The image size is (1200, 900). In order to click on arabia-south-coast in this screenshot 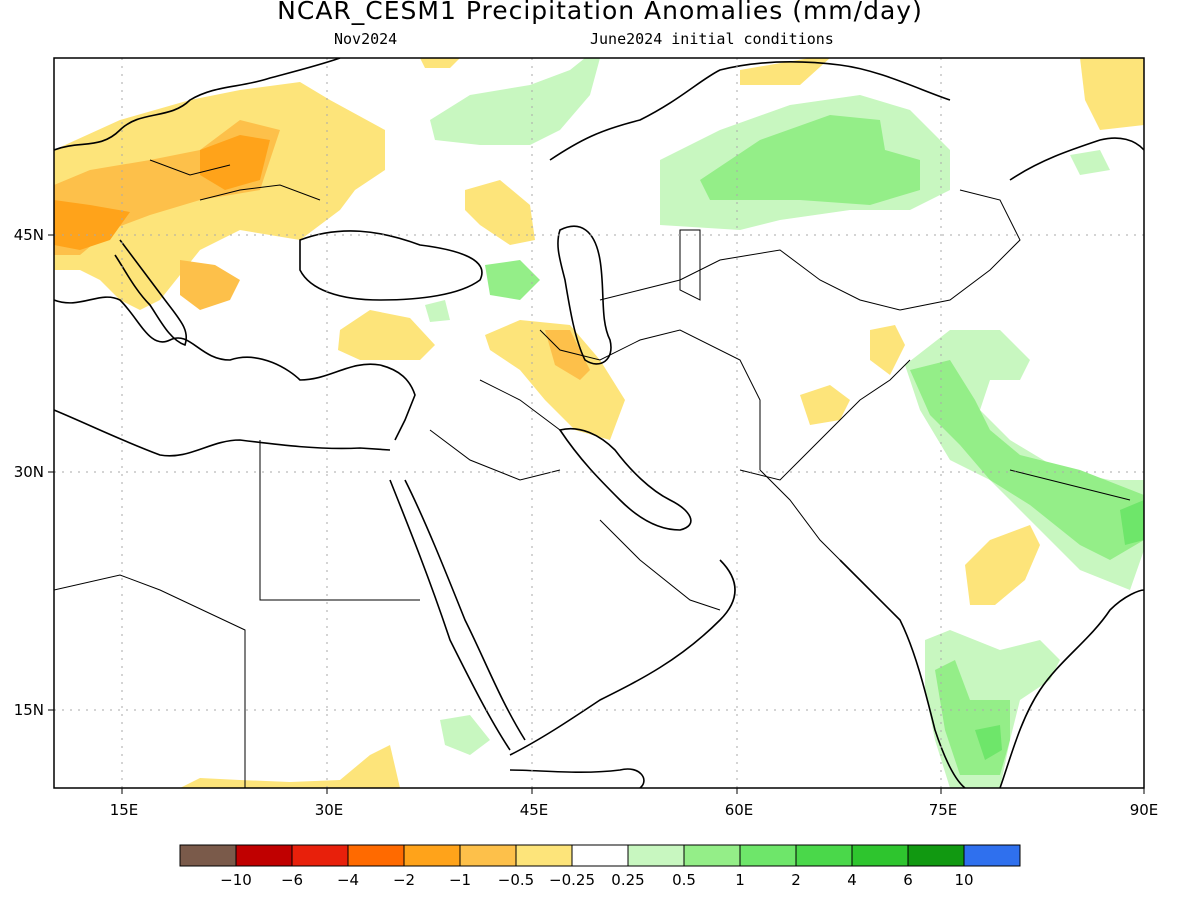, I will do `click(622, 657)`.